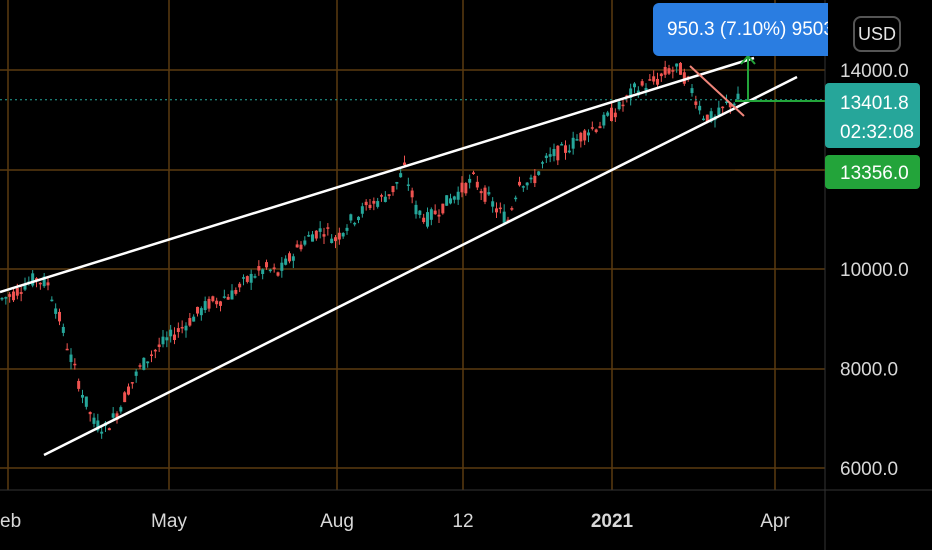 This screenshot has height=550, width=932. Describe the element at coordinates (462, 521) in the screenshot. I see `x-tick-label: 12` at that location.